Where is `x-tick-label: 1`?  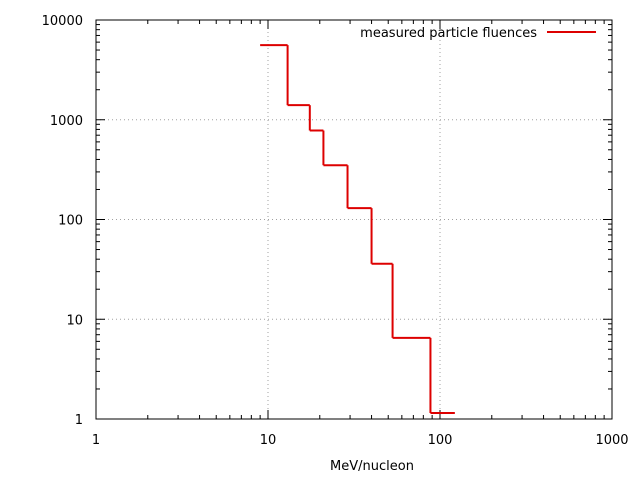 x-tick-label: 1 is located at coordinates (96, 440).